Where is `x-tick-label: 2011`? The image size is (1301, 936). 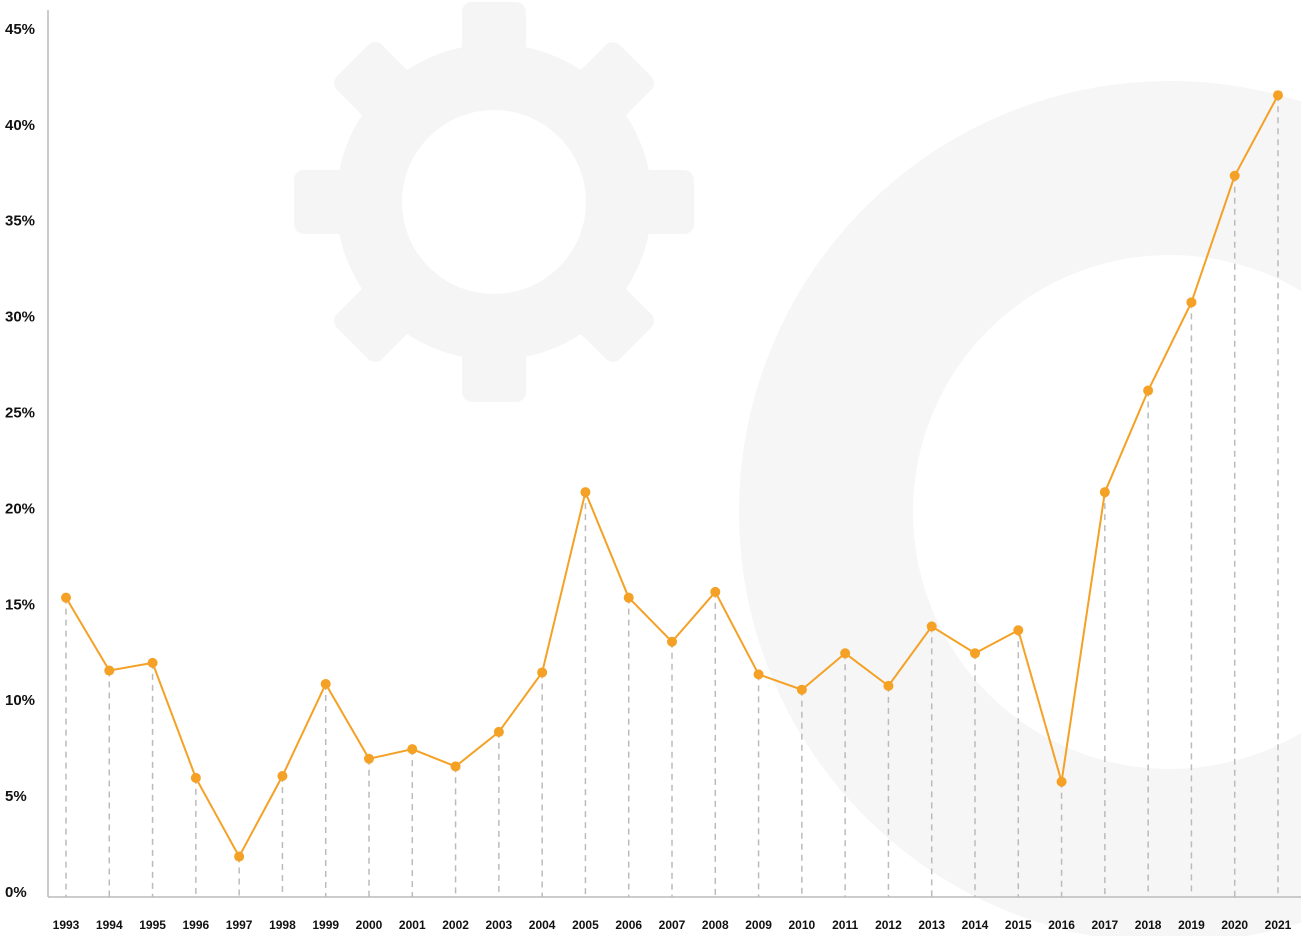
x-tick-label: 2011 is located at coordinates (845, 925).